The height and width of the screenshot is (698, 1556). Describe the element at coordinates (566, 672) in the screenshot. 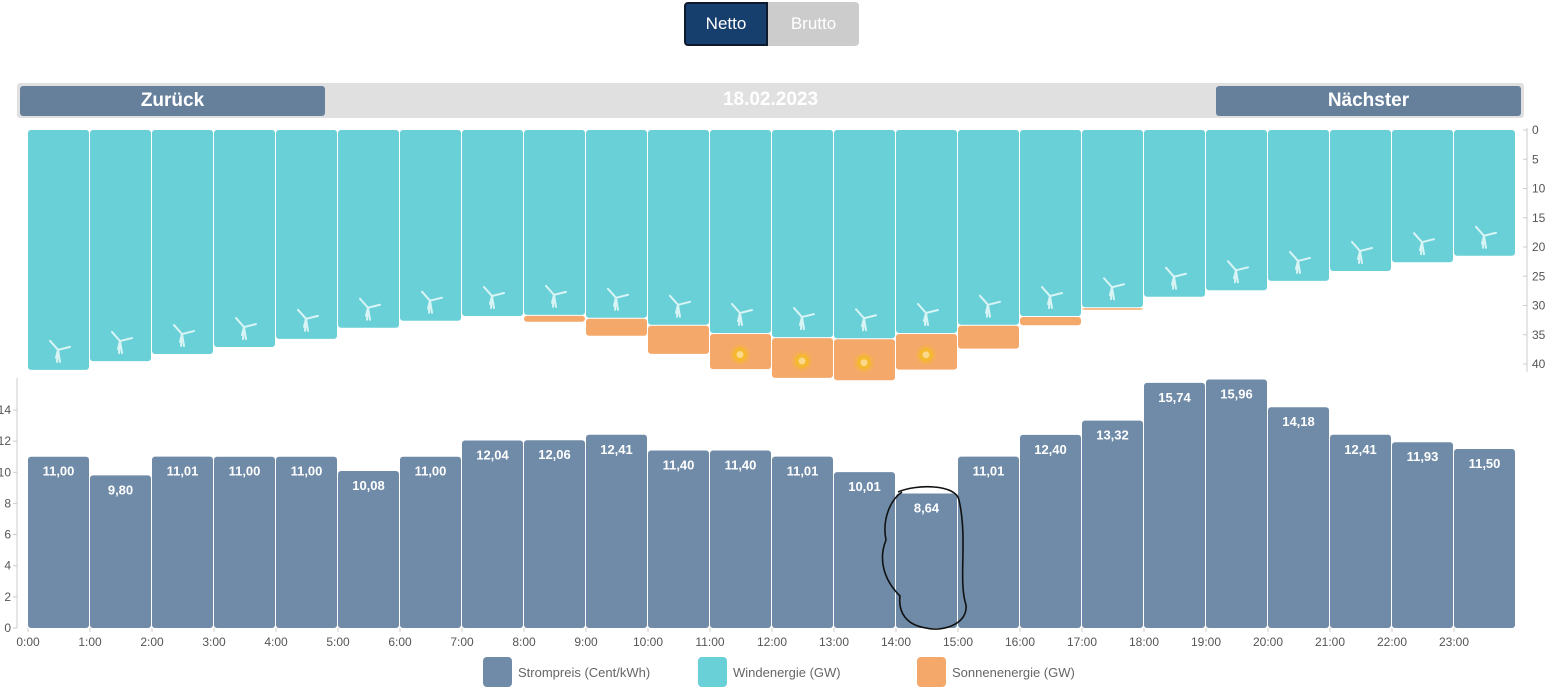

I see `legend-item-price: Strompreis (Cent/kWh)` at that location.